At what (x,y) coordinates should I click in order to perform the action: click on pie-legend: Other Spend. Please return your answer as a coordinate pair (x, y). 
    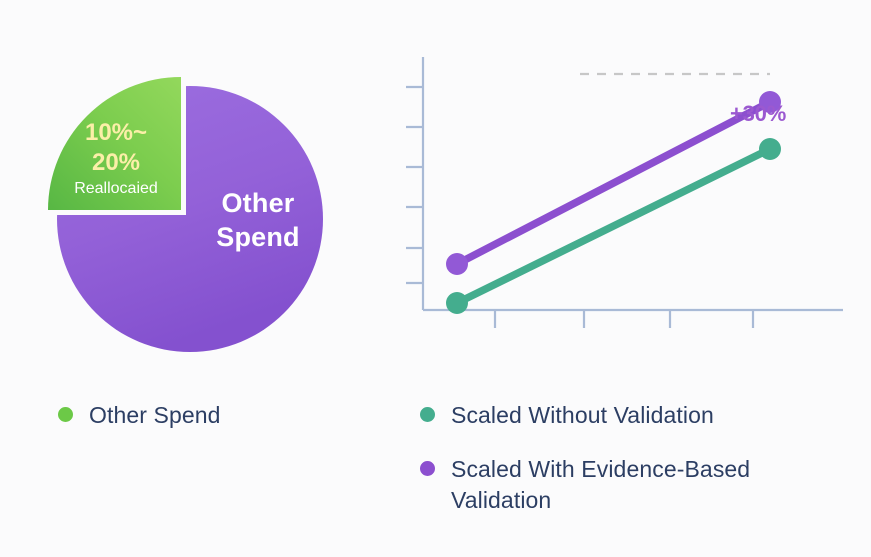
    Looking at the image, I should click on (208, 416).